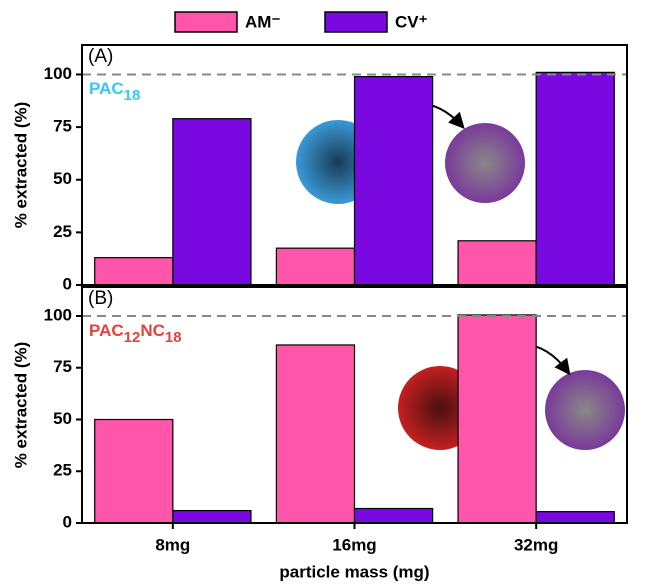  What do you see at coordinates (262, 21) in the screenshot?
I see `legend-label: AM⁻` at bounding box center [262, 21].